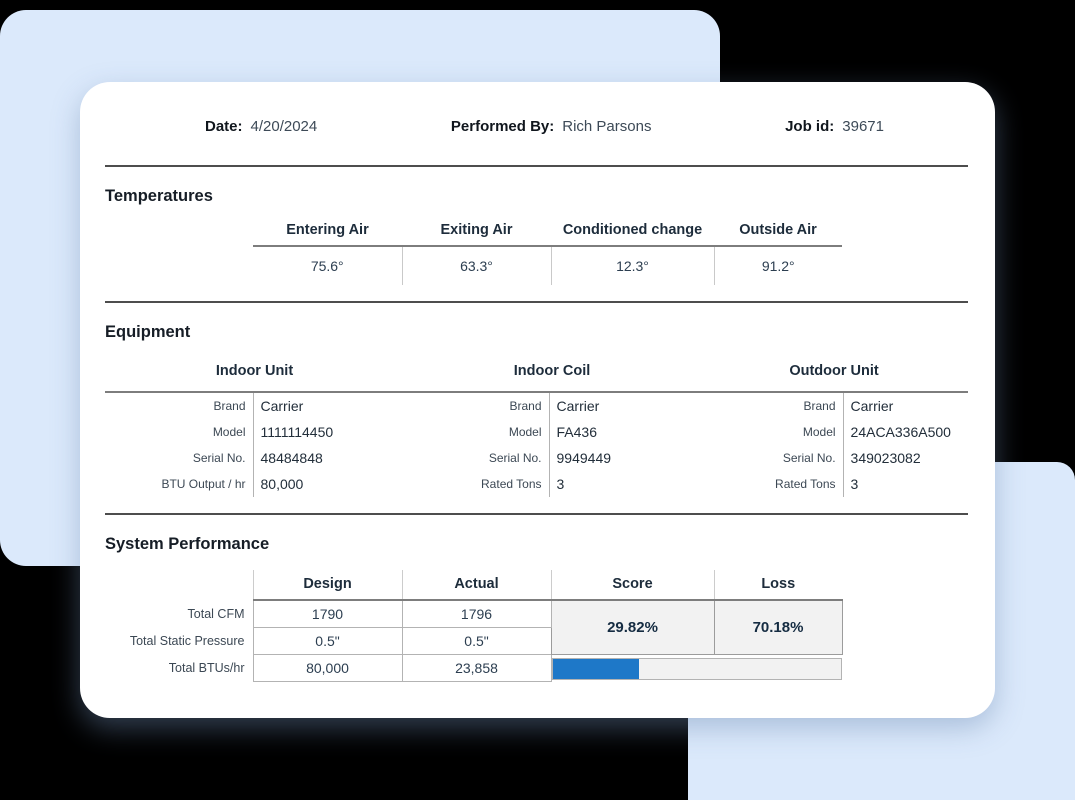 This screenshot has height=800, width=1075. Describe the element at coordinates (476, 613) in the screenshot. I see `total-cfm-actual-value: 1796` at that location.